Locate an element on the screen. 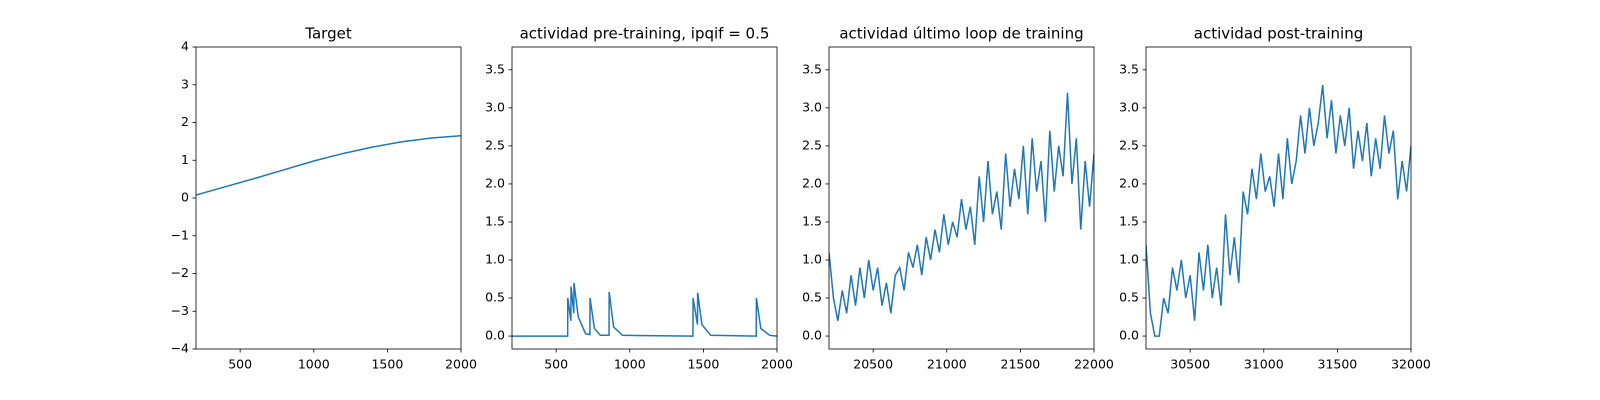  x-tick-label: 32000 is located at coordinates (1411, 364).